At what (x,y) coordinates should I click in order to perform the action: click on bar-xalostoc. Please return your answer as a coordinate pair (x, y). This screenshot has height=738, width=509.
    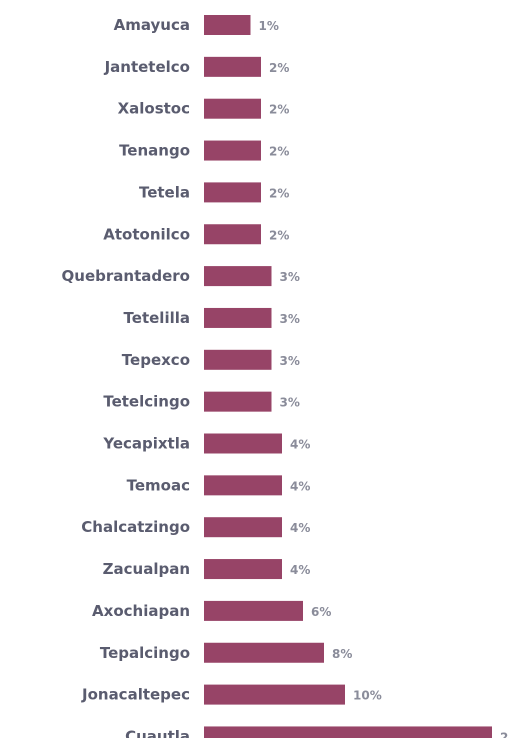
    Looking at the image, I should click on (232, 108).